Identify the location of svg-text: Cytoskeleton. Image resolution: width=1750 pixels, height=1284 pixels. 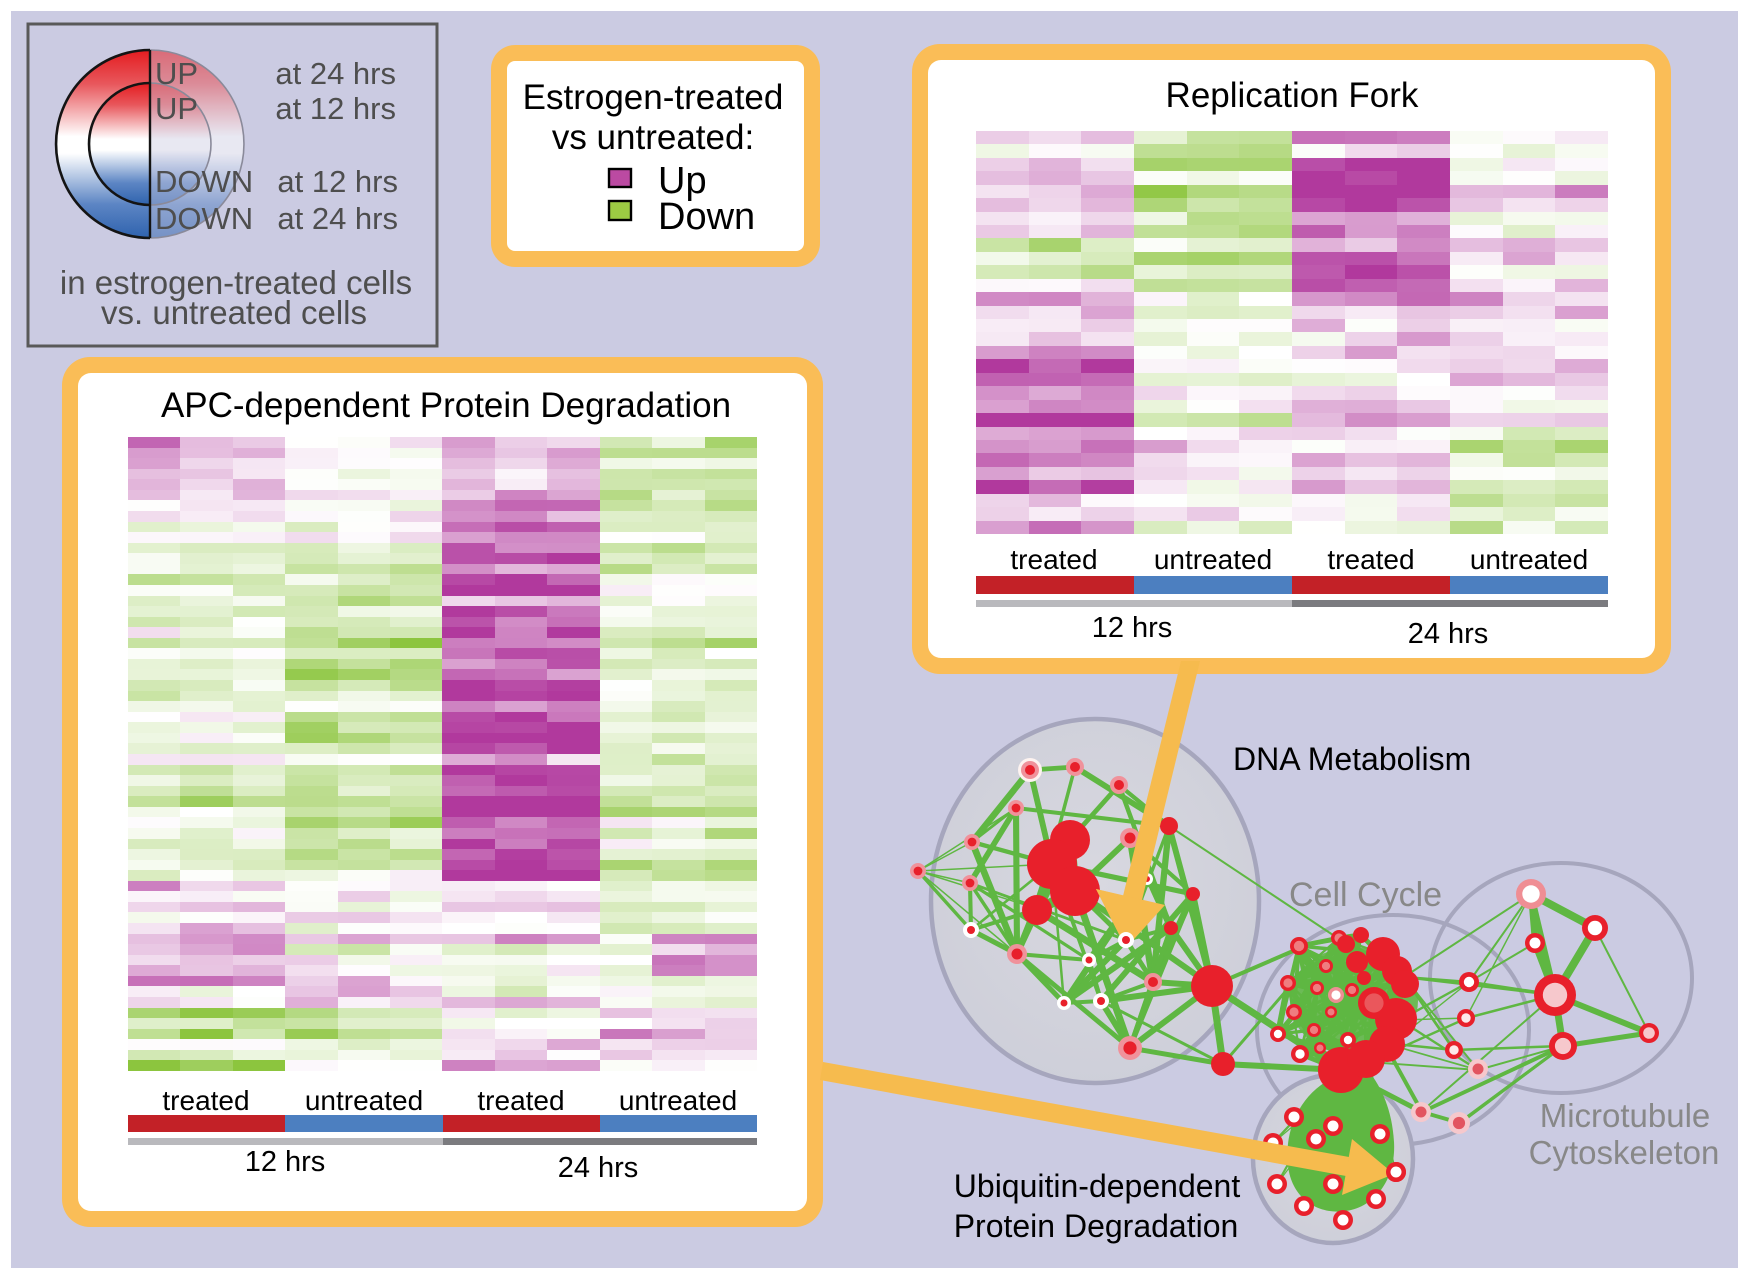
(1624, 1152).